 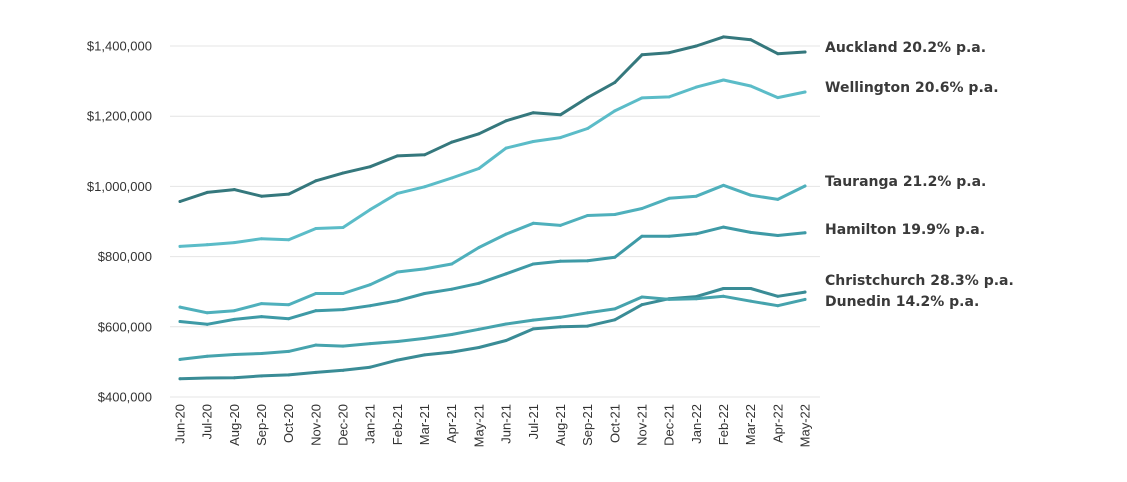 What do you see at coordinates (492, 275) in the screenshot?
I see `series-line-hamilton` at bounding box center [492, 275].